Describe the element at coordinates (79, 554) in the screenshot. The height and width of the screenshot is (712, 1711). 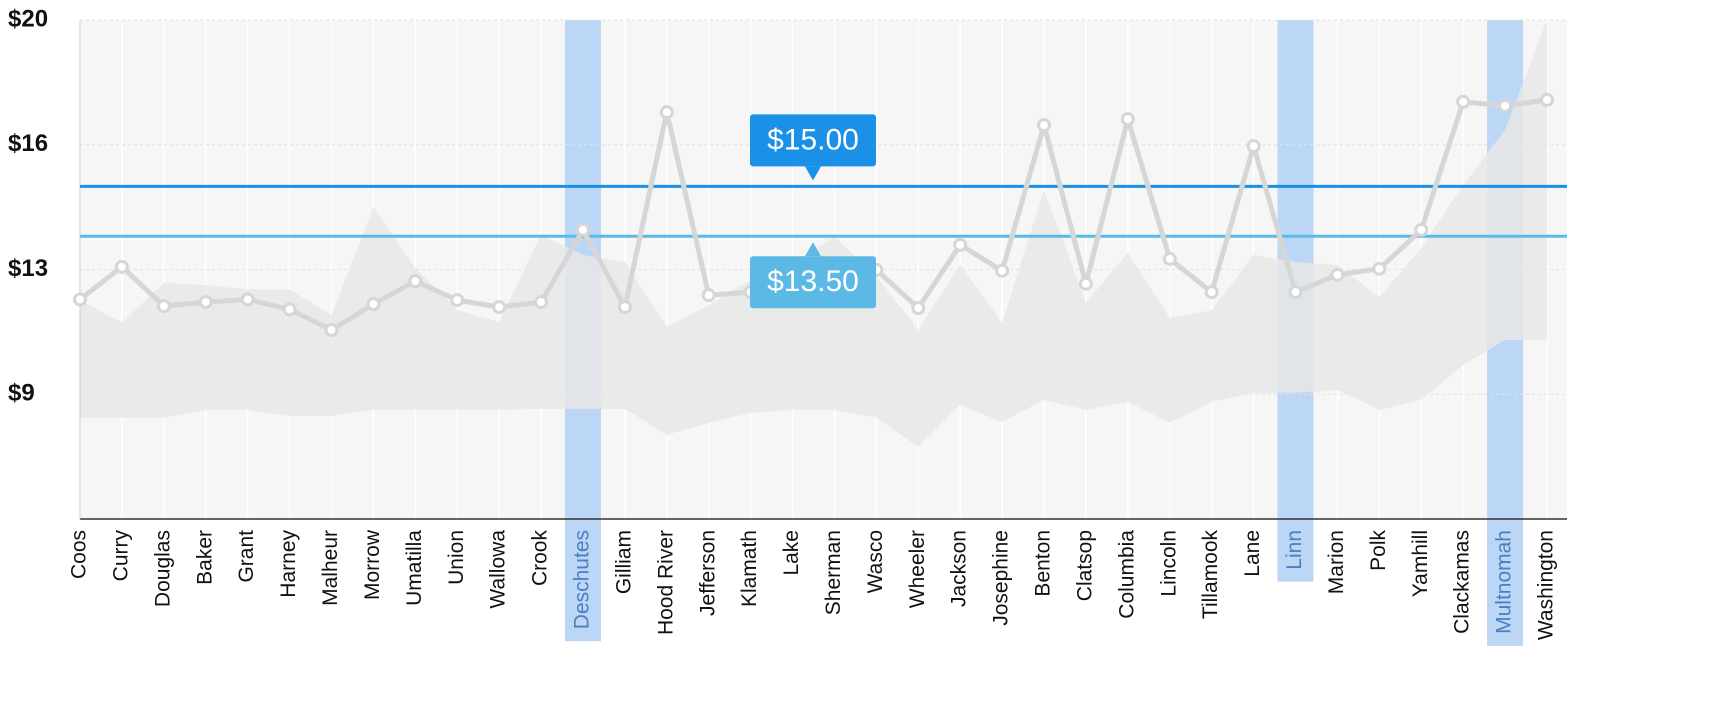
I see `x-tick-label: Coos` at that location.